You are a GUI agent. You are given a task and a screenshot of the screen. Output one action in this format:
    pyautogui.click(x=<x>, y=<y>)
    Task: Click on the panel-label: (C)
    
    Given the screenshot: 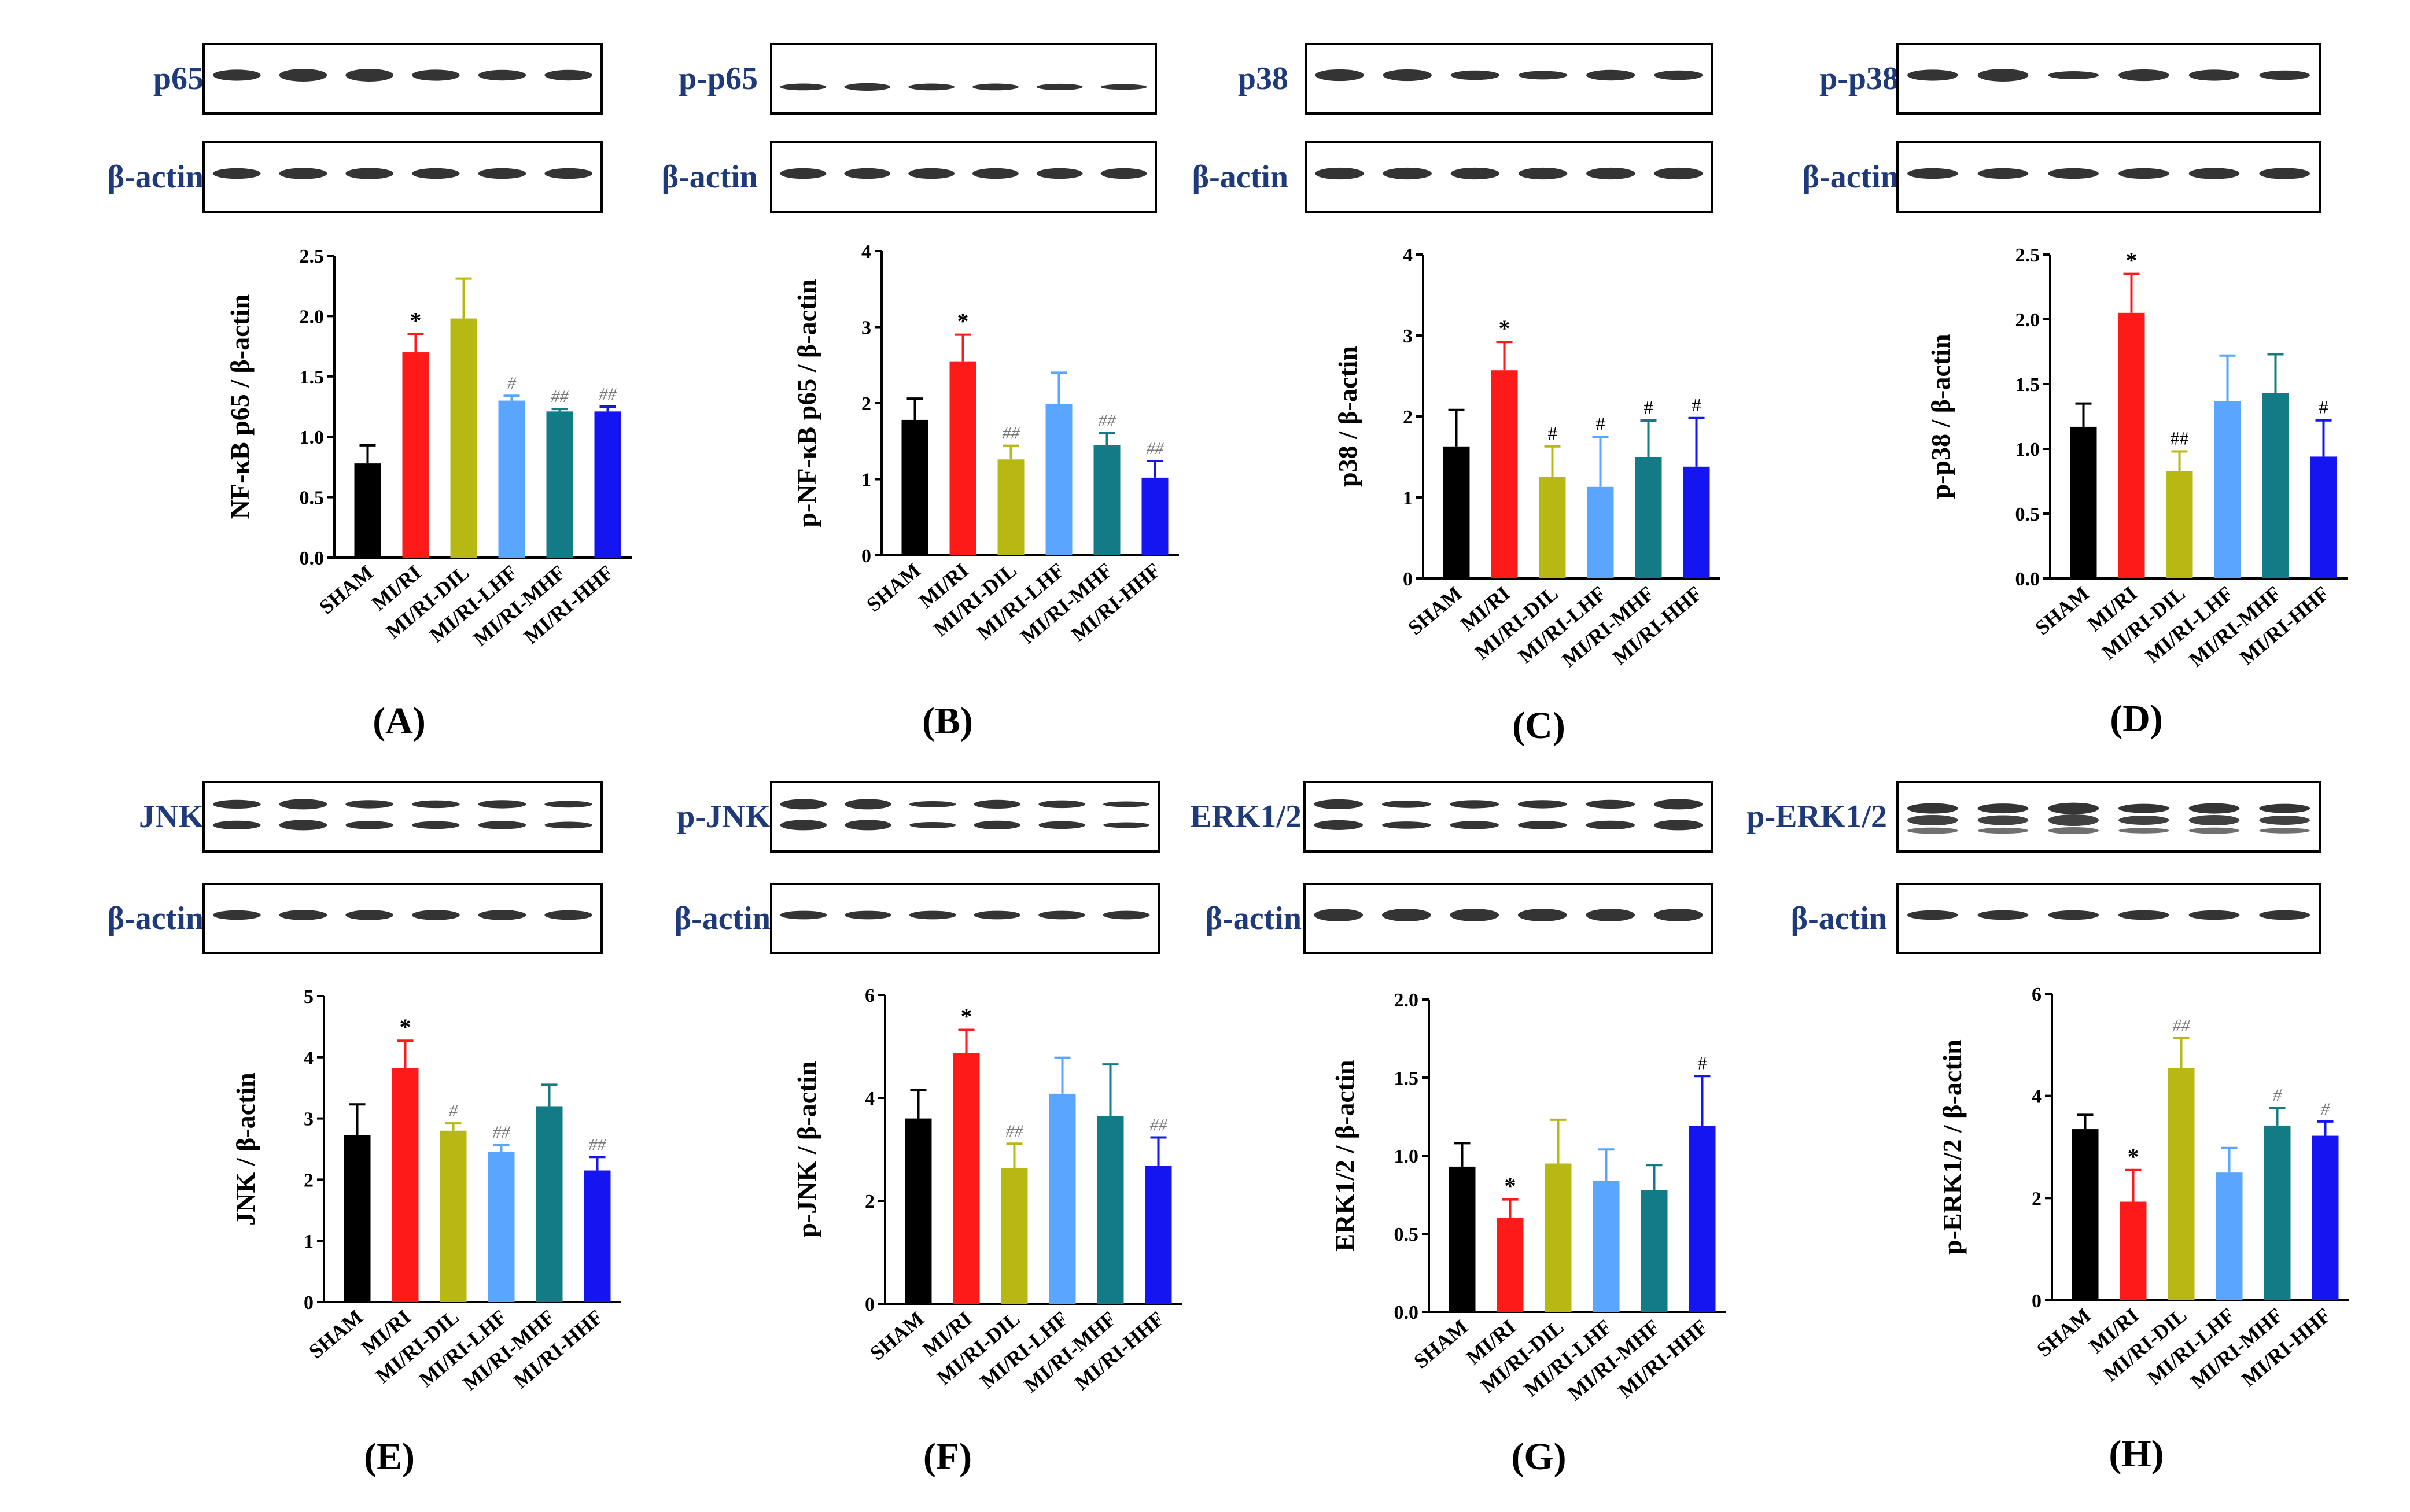 What is the action you would take?
    pyautogui.click(x=1539, y=726)
    